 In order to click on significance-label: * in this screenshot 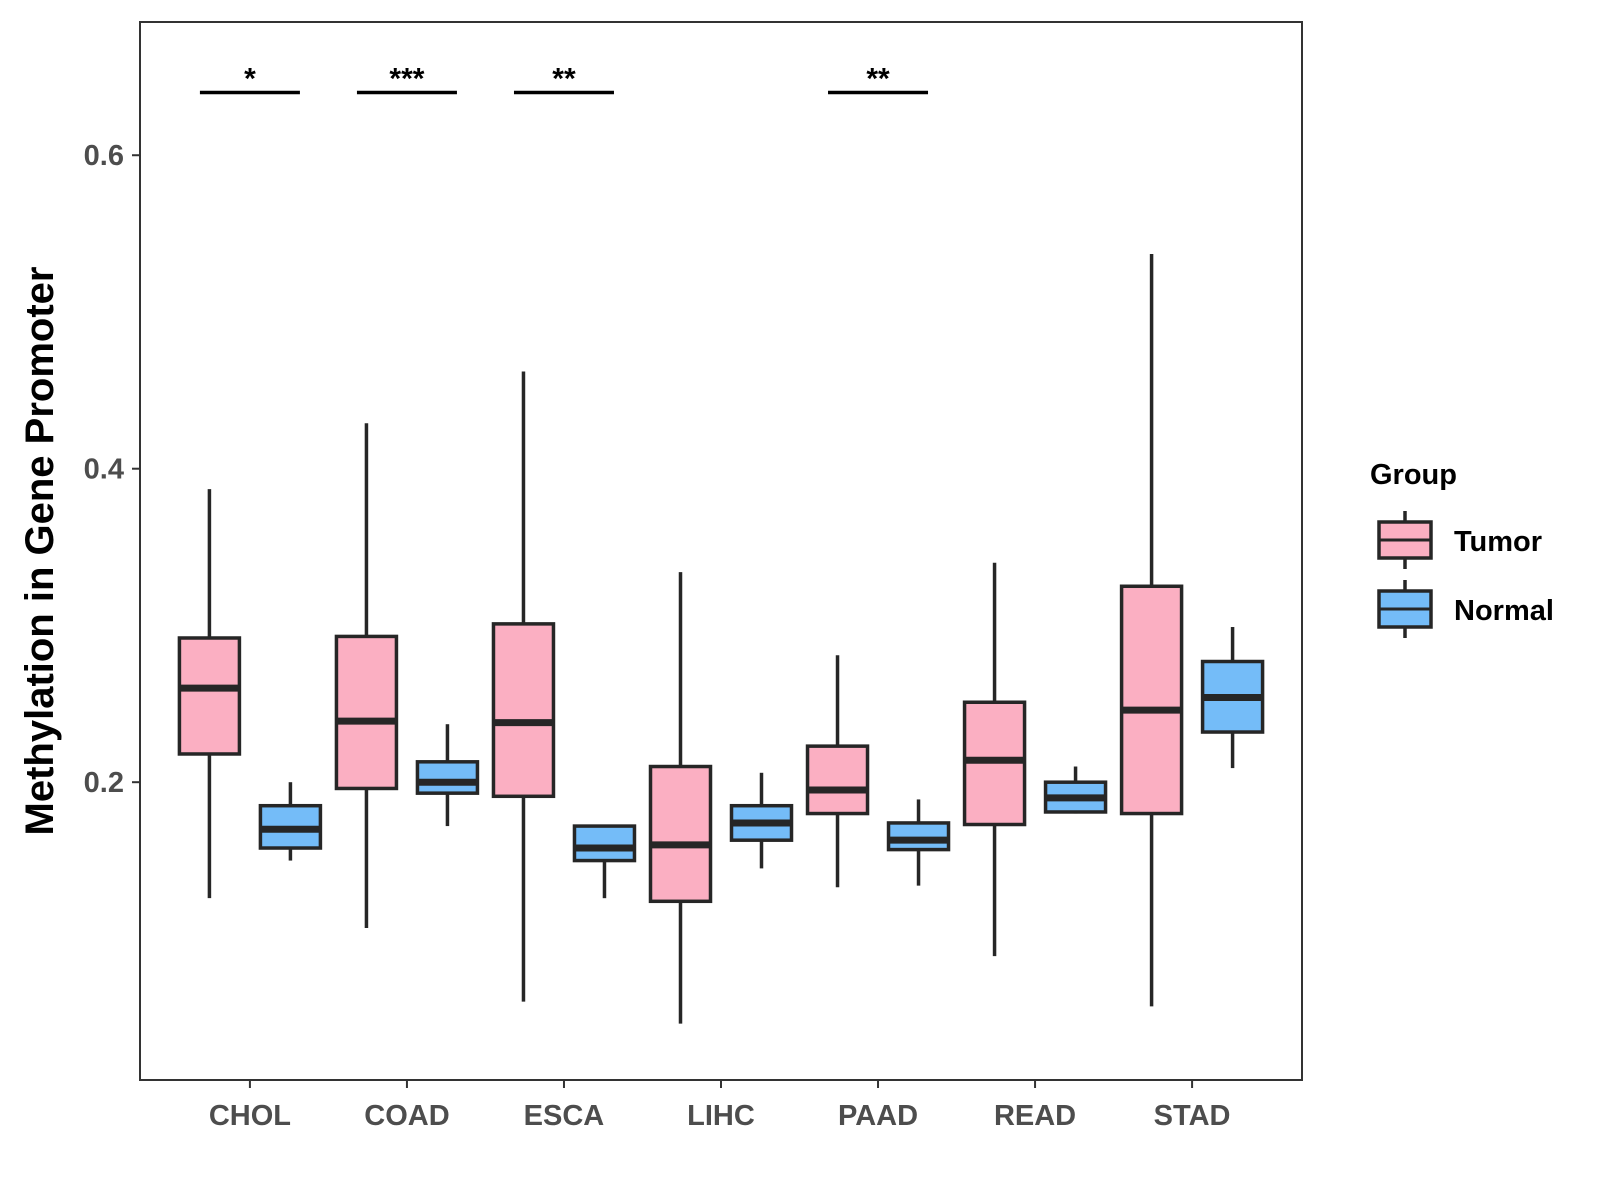, I will do `click(250, 79)`.